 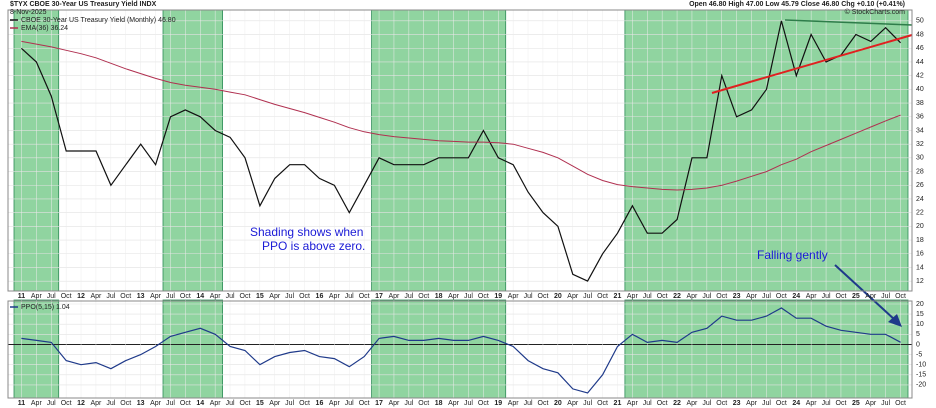 What do you see at coordinates (306, 232) in the screenshot?
I see `annotation: Shading shows when` at bounding box center [306, 232].